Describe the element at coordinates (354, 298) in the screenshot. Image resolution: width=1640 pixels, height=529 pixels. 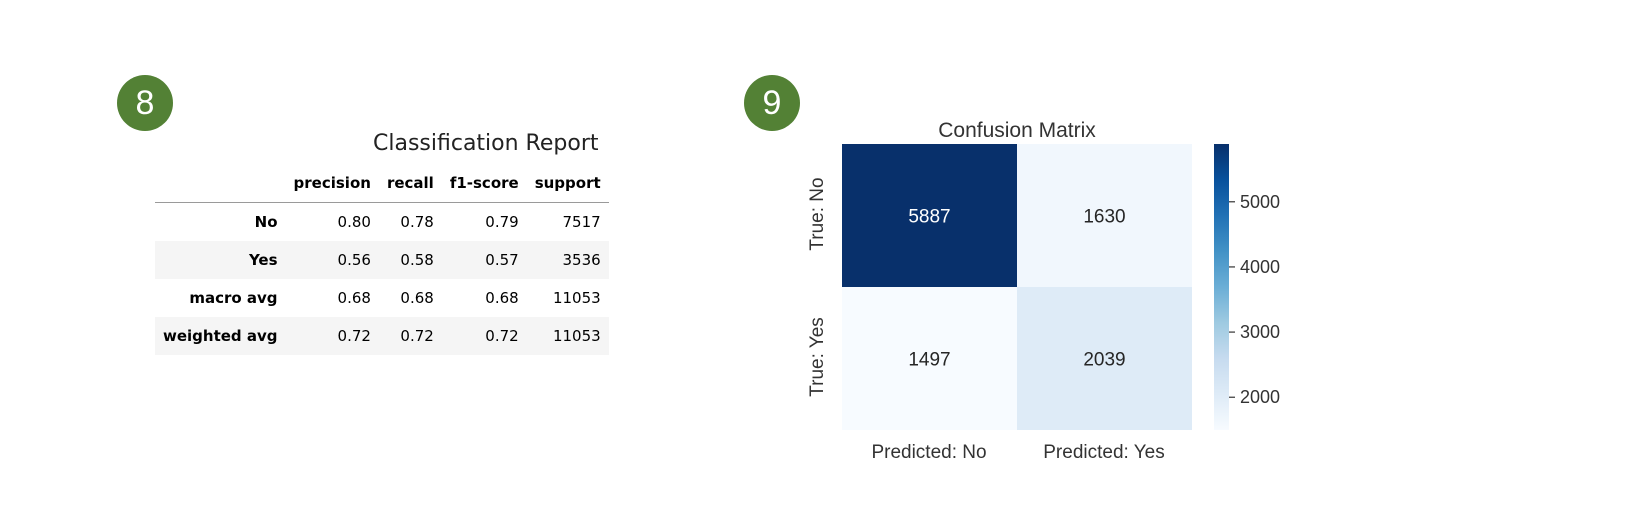
I see `precision-cell: 0.68` at that location.